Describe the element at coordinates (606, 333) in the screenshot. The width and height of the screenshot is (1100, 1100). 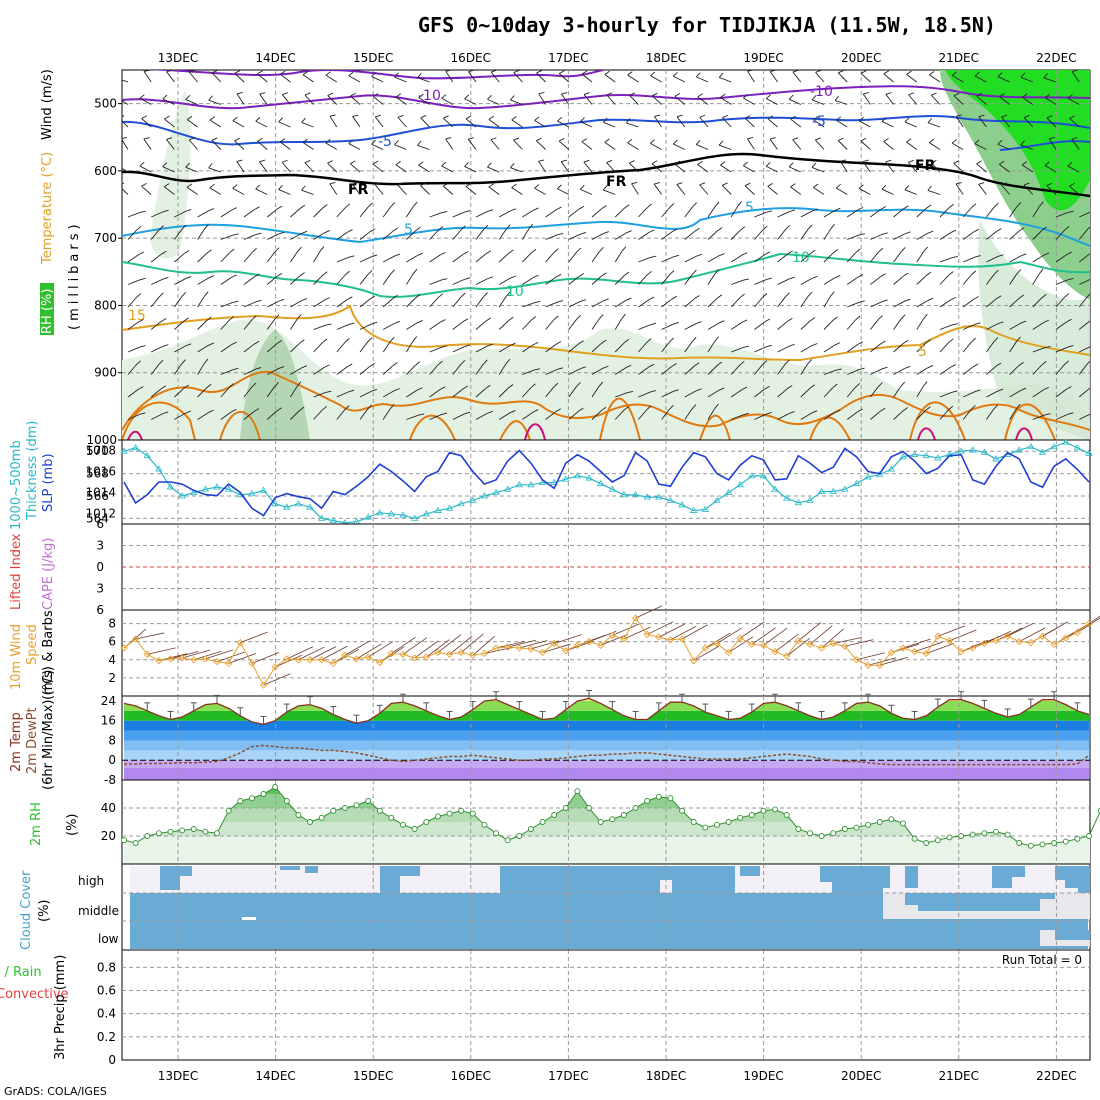
I see `isotherm-10-lower` at that location.